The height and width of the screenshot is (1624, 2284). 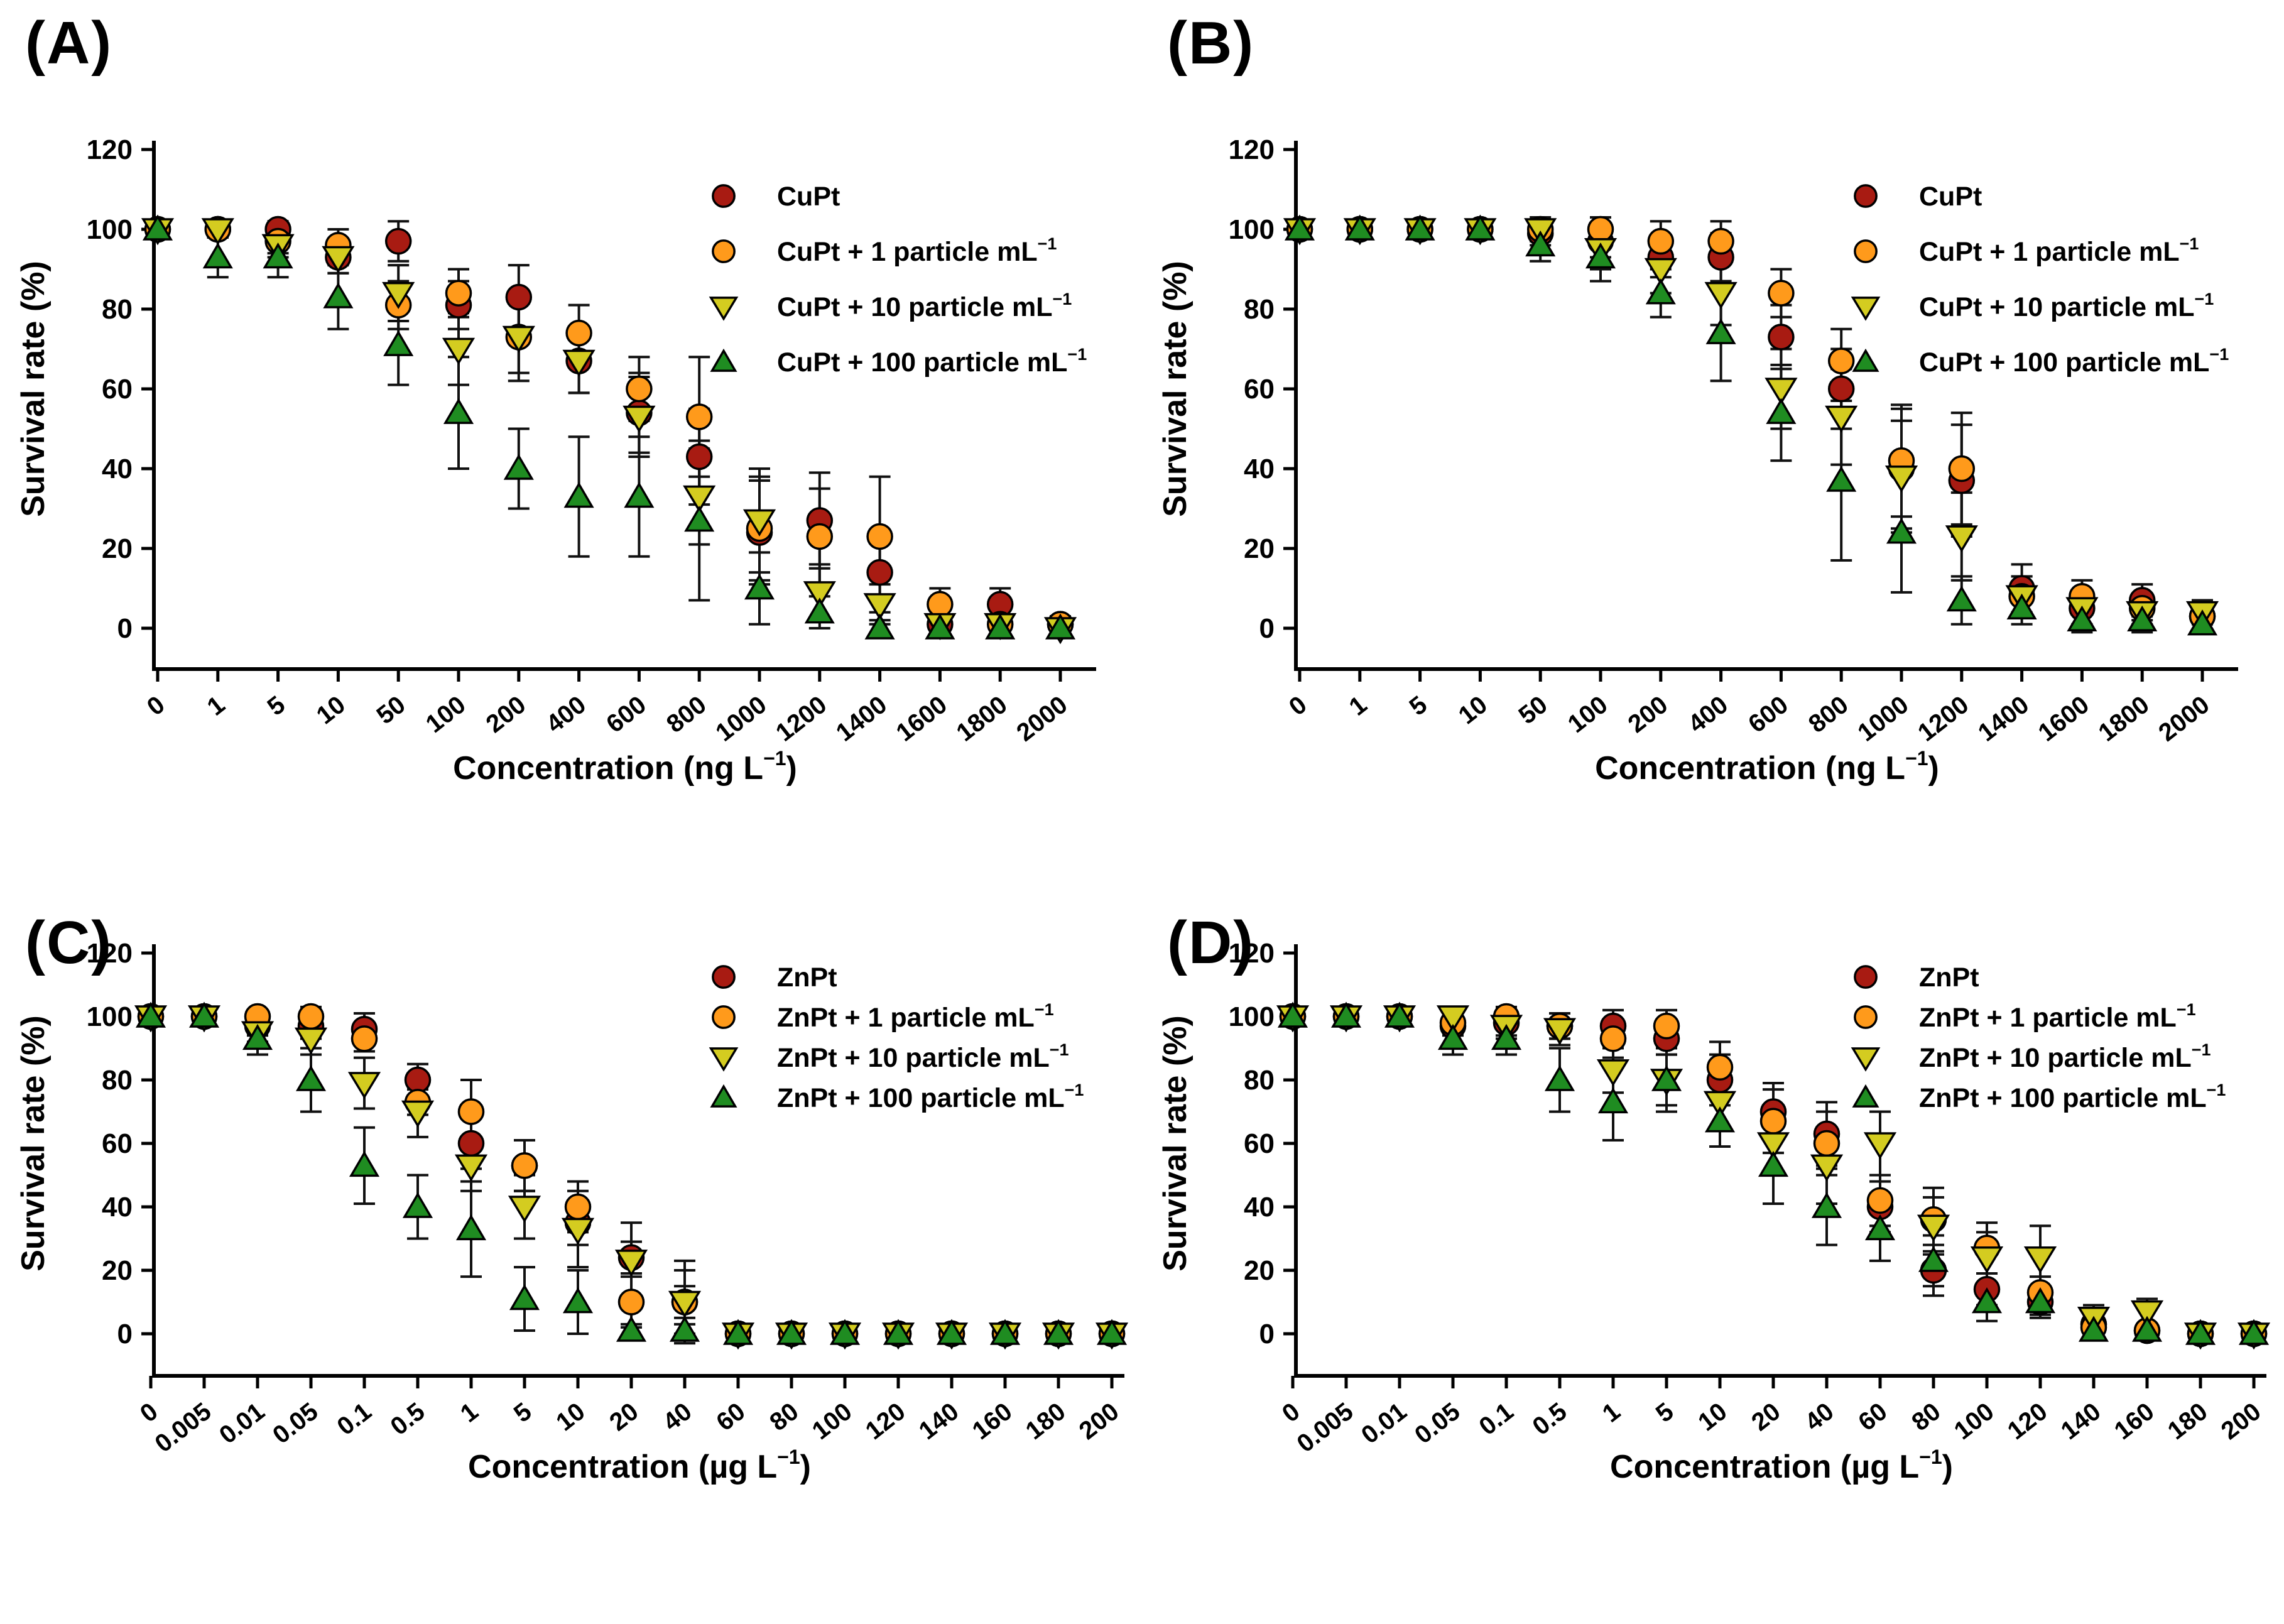 I want to click on x-tick-label: 400, so click(x=1708, y=714).